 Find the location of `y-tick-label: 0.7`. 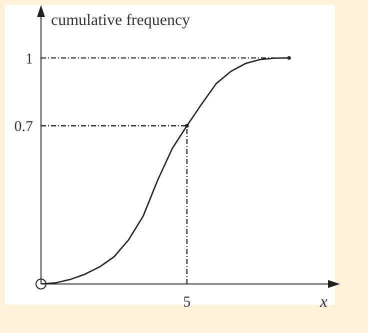

y-tick-label: 0.7 is located at coordinates (24, 127).